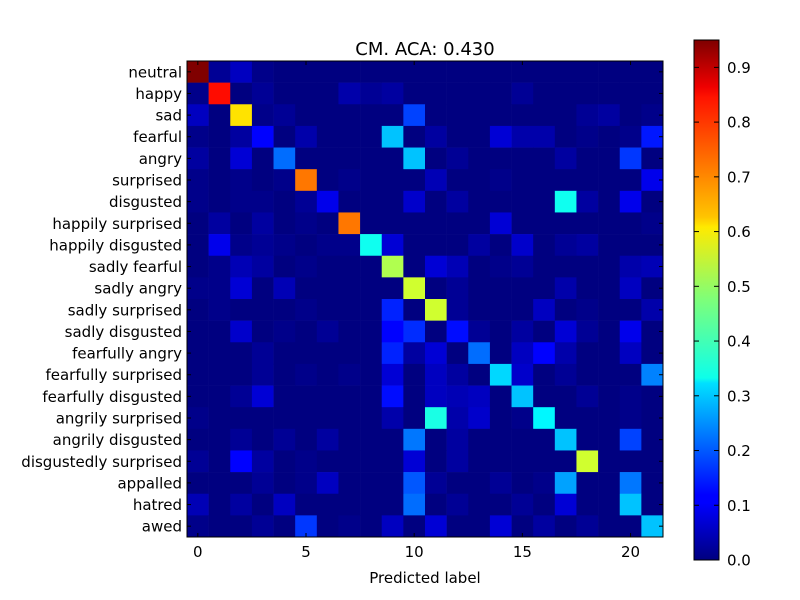 The height and width of the screenshot is (600, 800). I want to click on y-tick-label: awed, so click(162, 527).